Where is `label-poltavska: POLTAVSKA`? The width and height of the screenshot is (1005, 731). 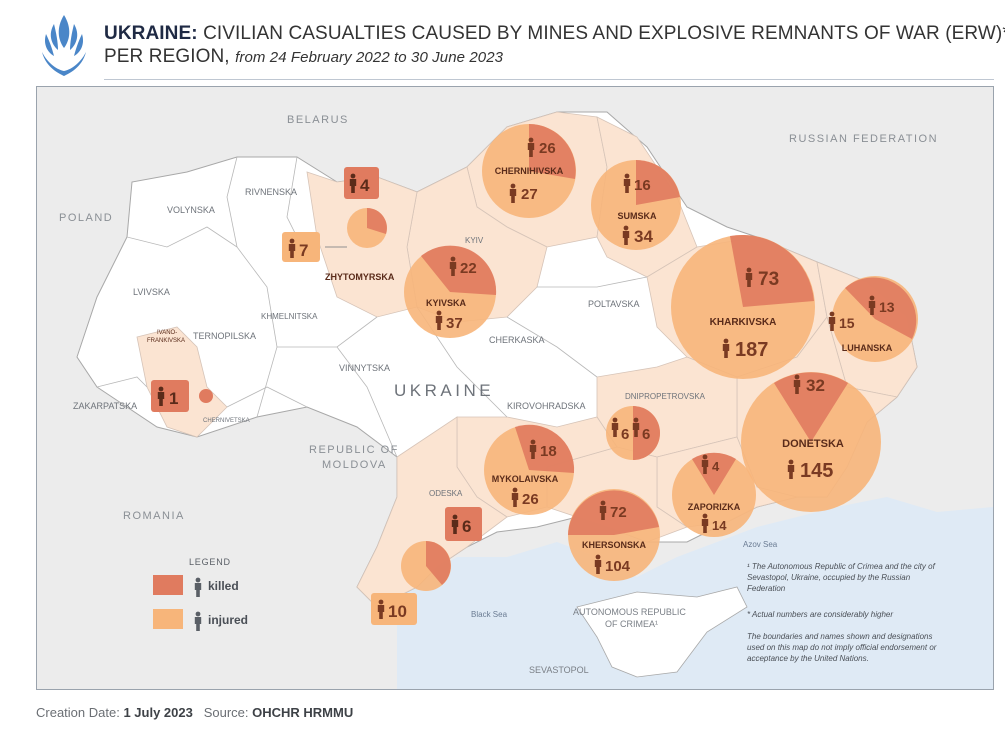 label-poltavska: POLTAVSKA is located at coordinates (614, 304).